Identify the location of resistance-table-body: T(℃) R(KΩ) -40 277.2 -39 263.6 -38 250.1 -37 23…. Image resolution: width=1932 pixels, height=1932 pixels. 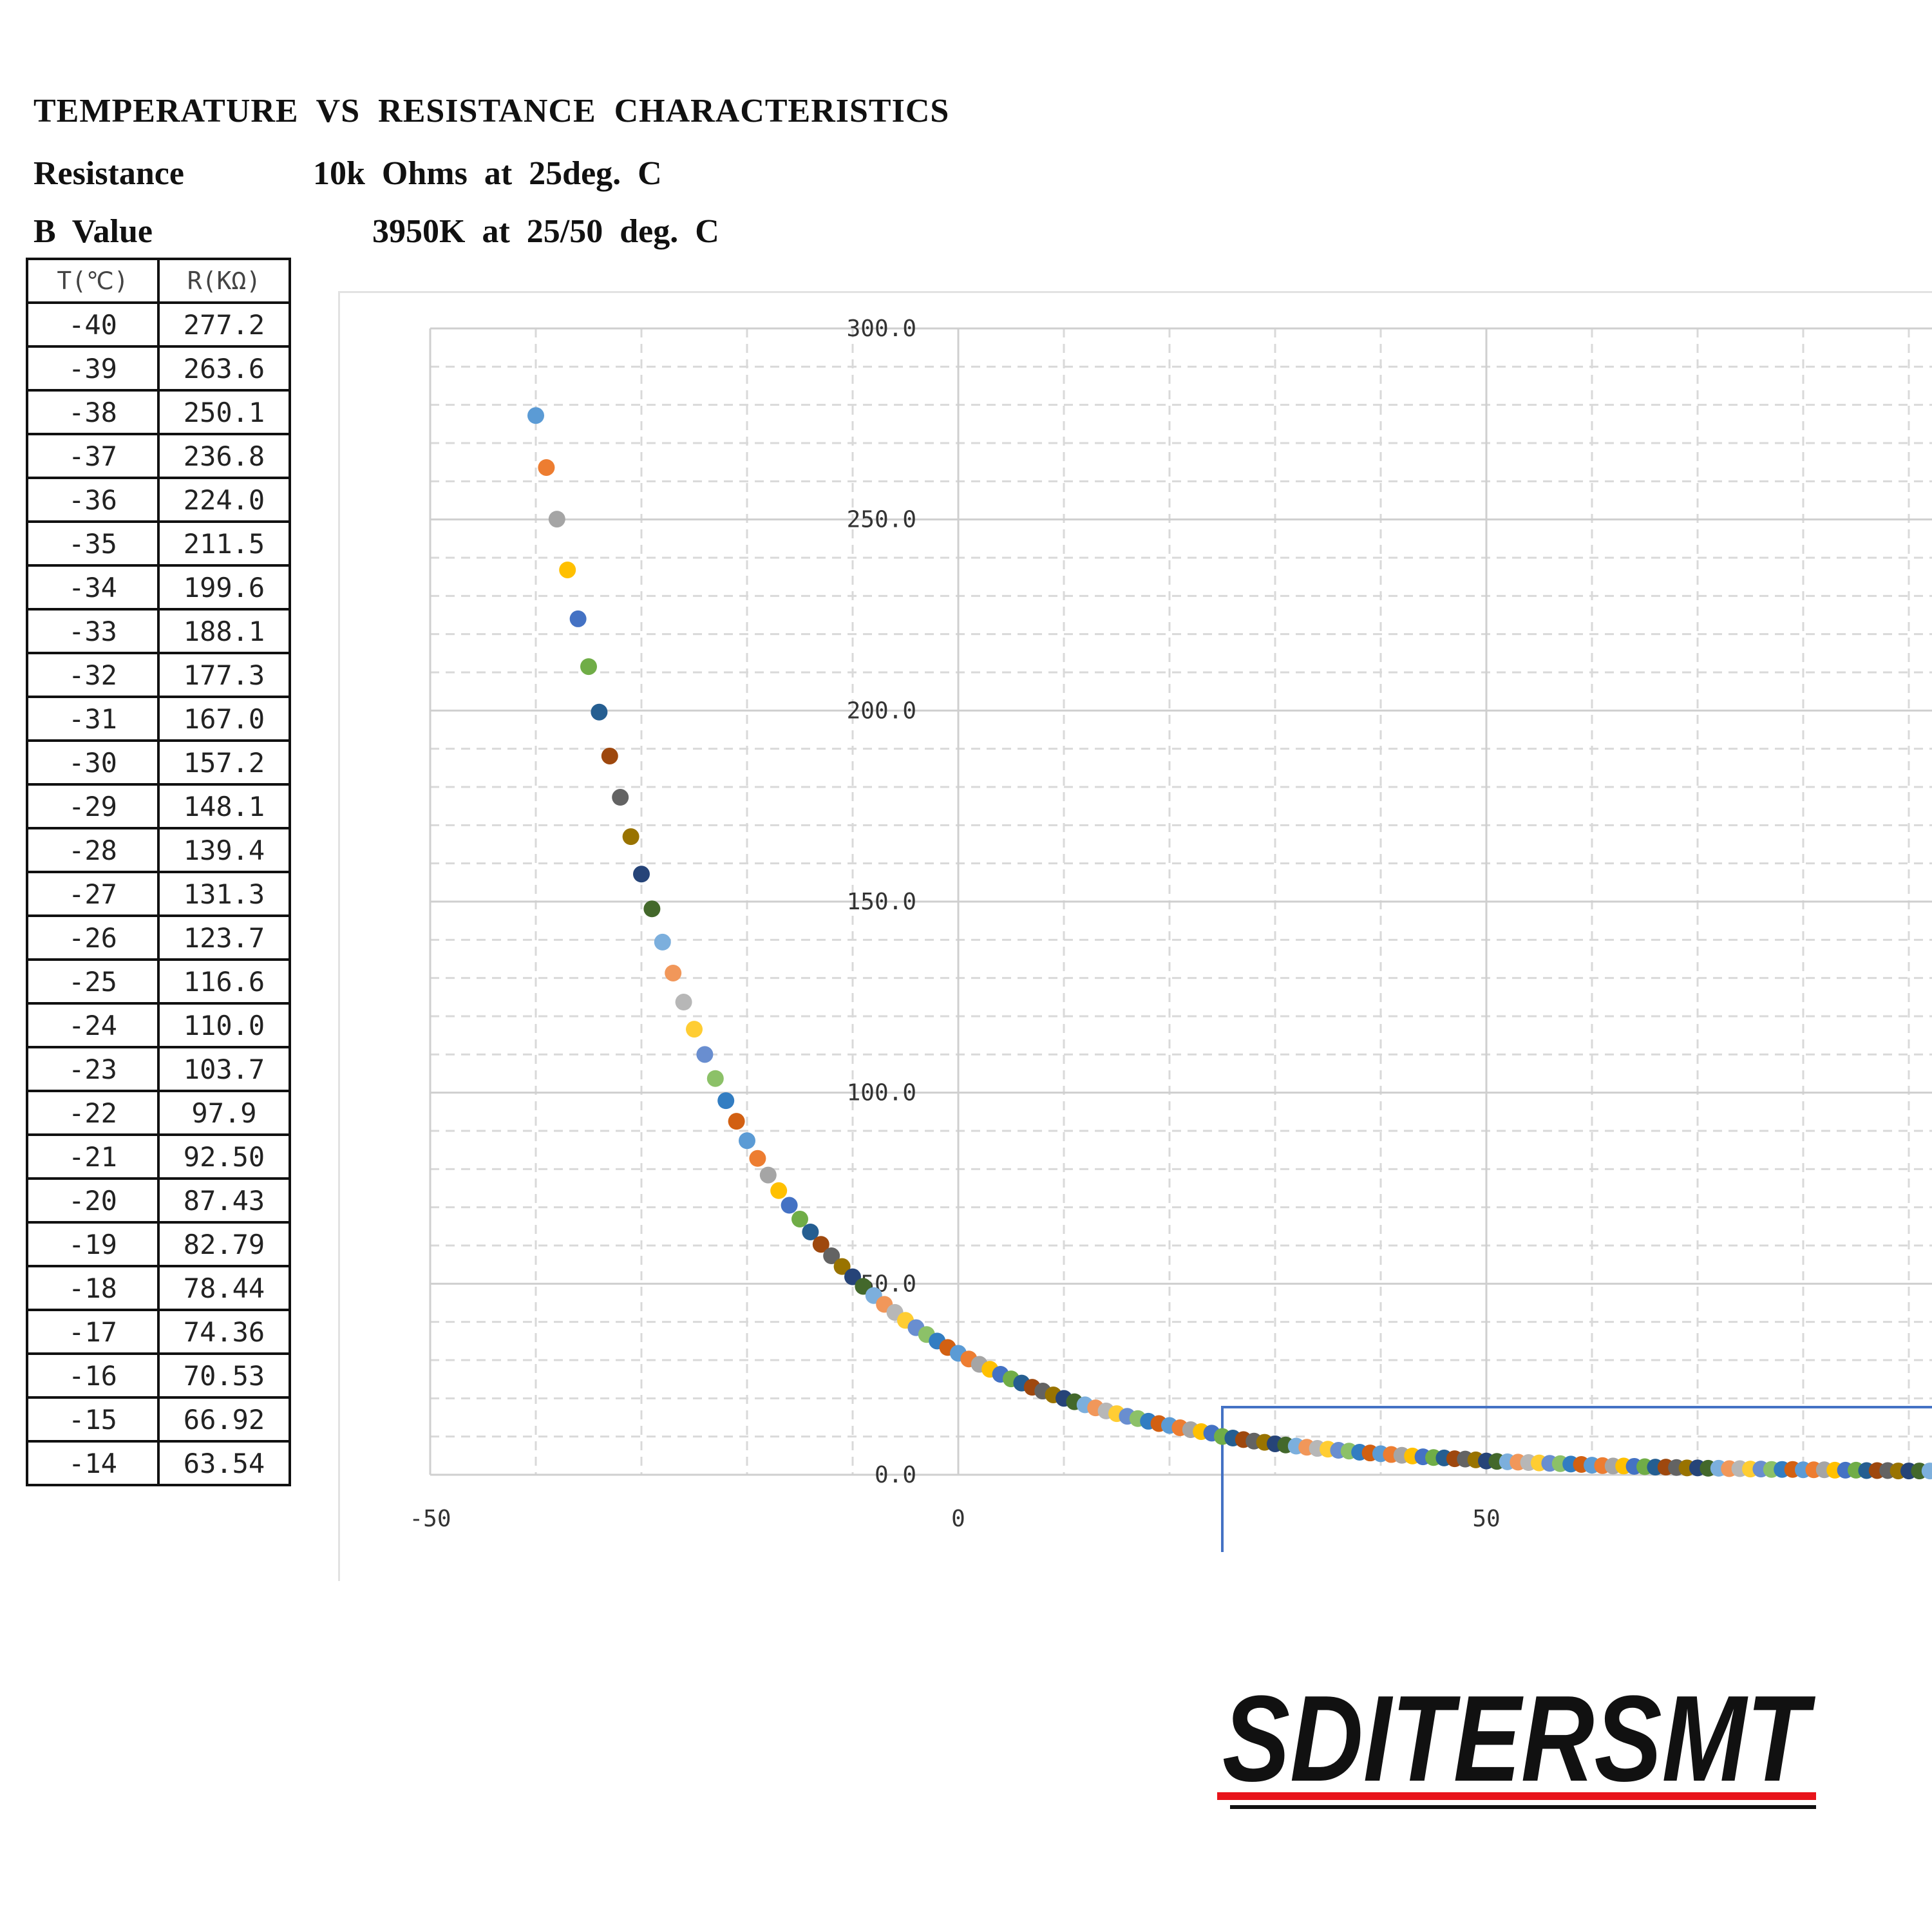
(159, 872).